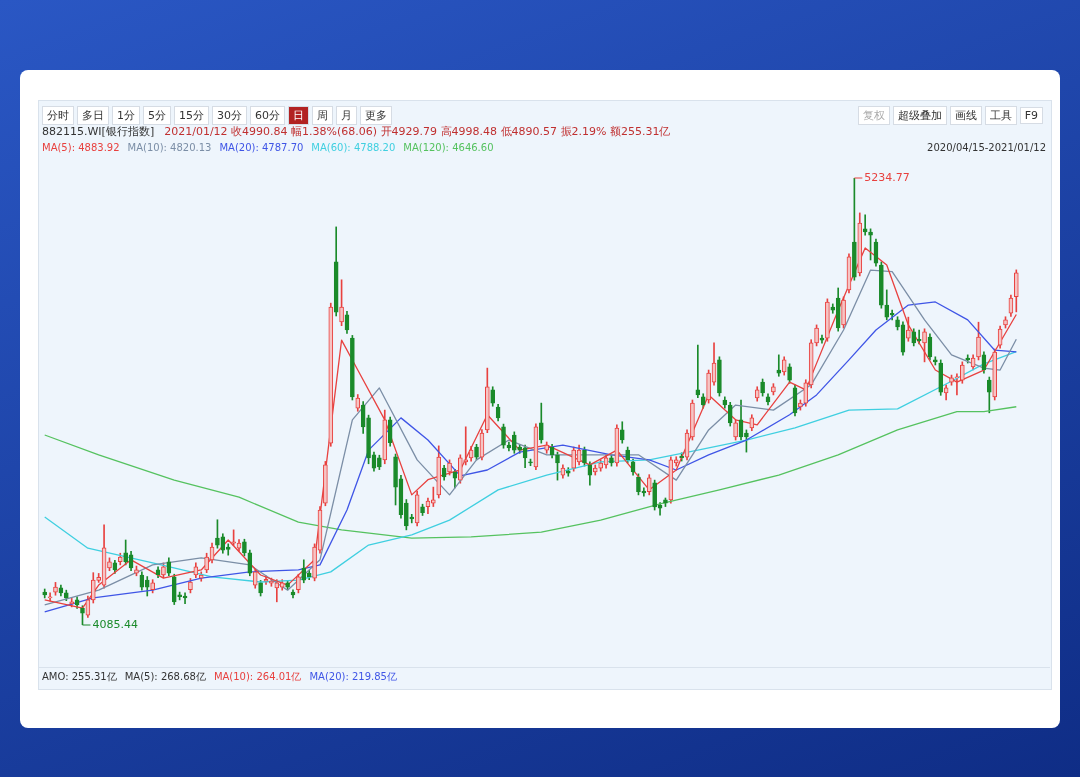 This screenshot has height=777, width=1080. I want to click on text: MA(10): 4820.13, so click(169, 147).